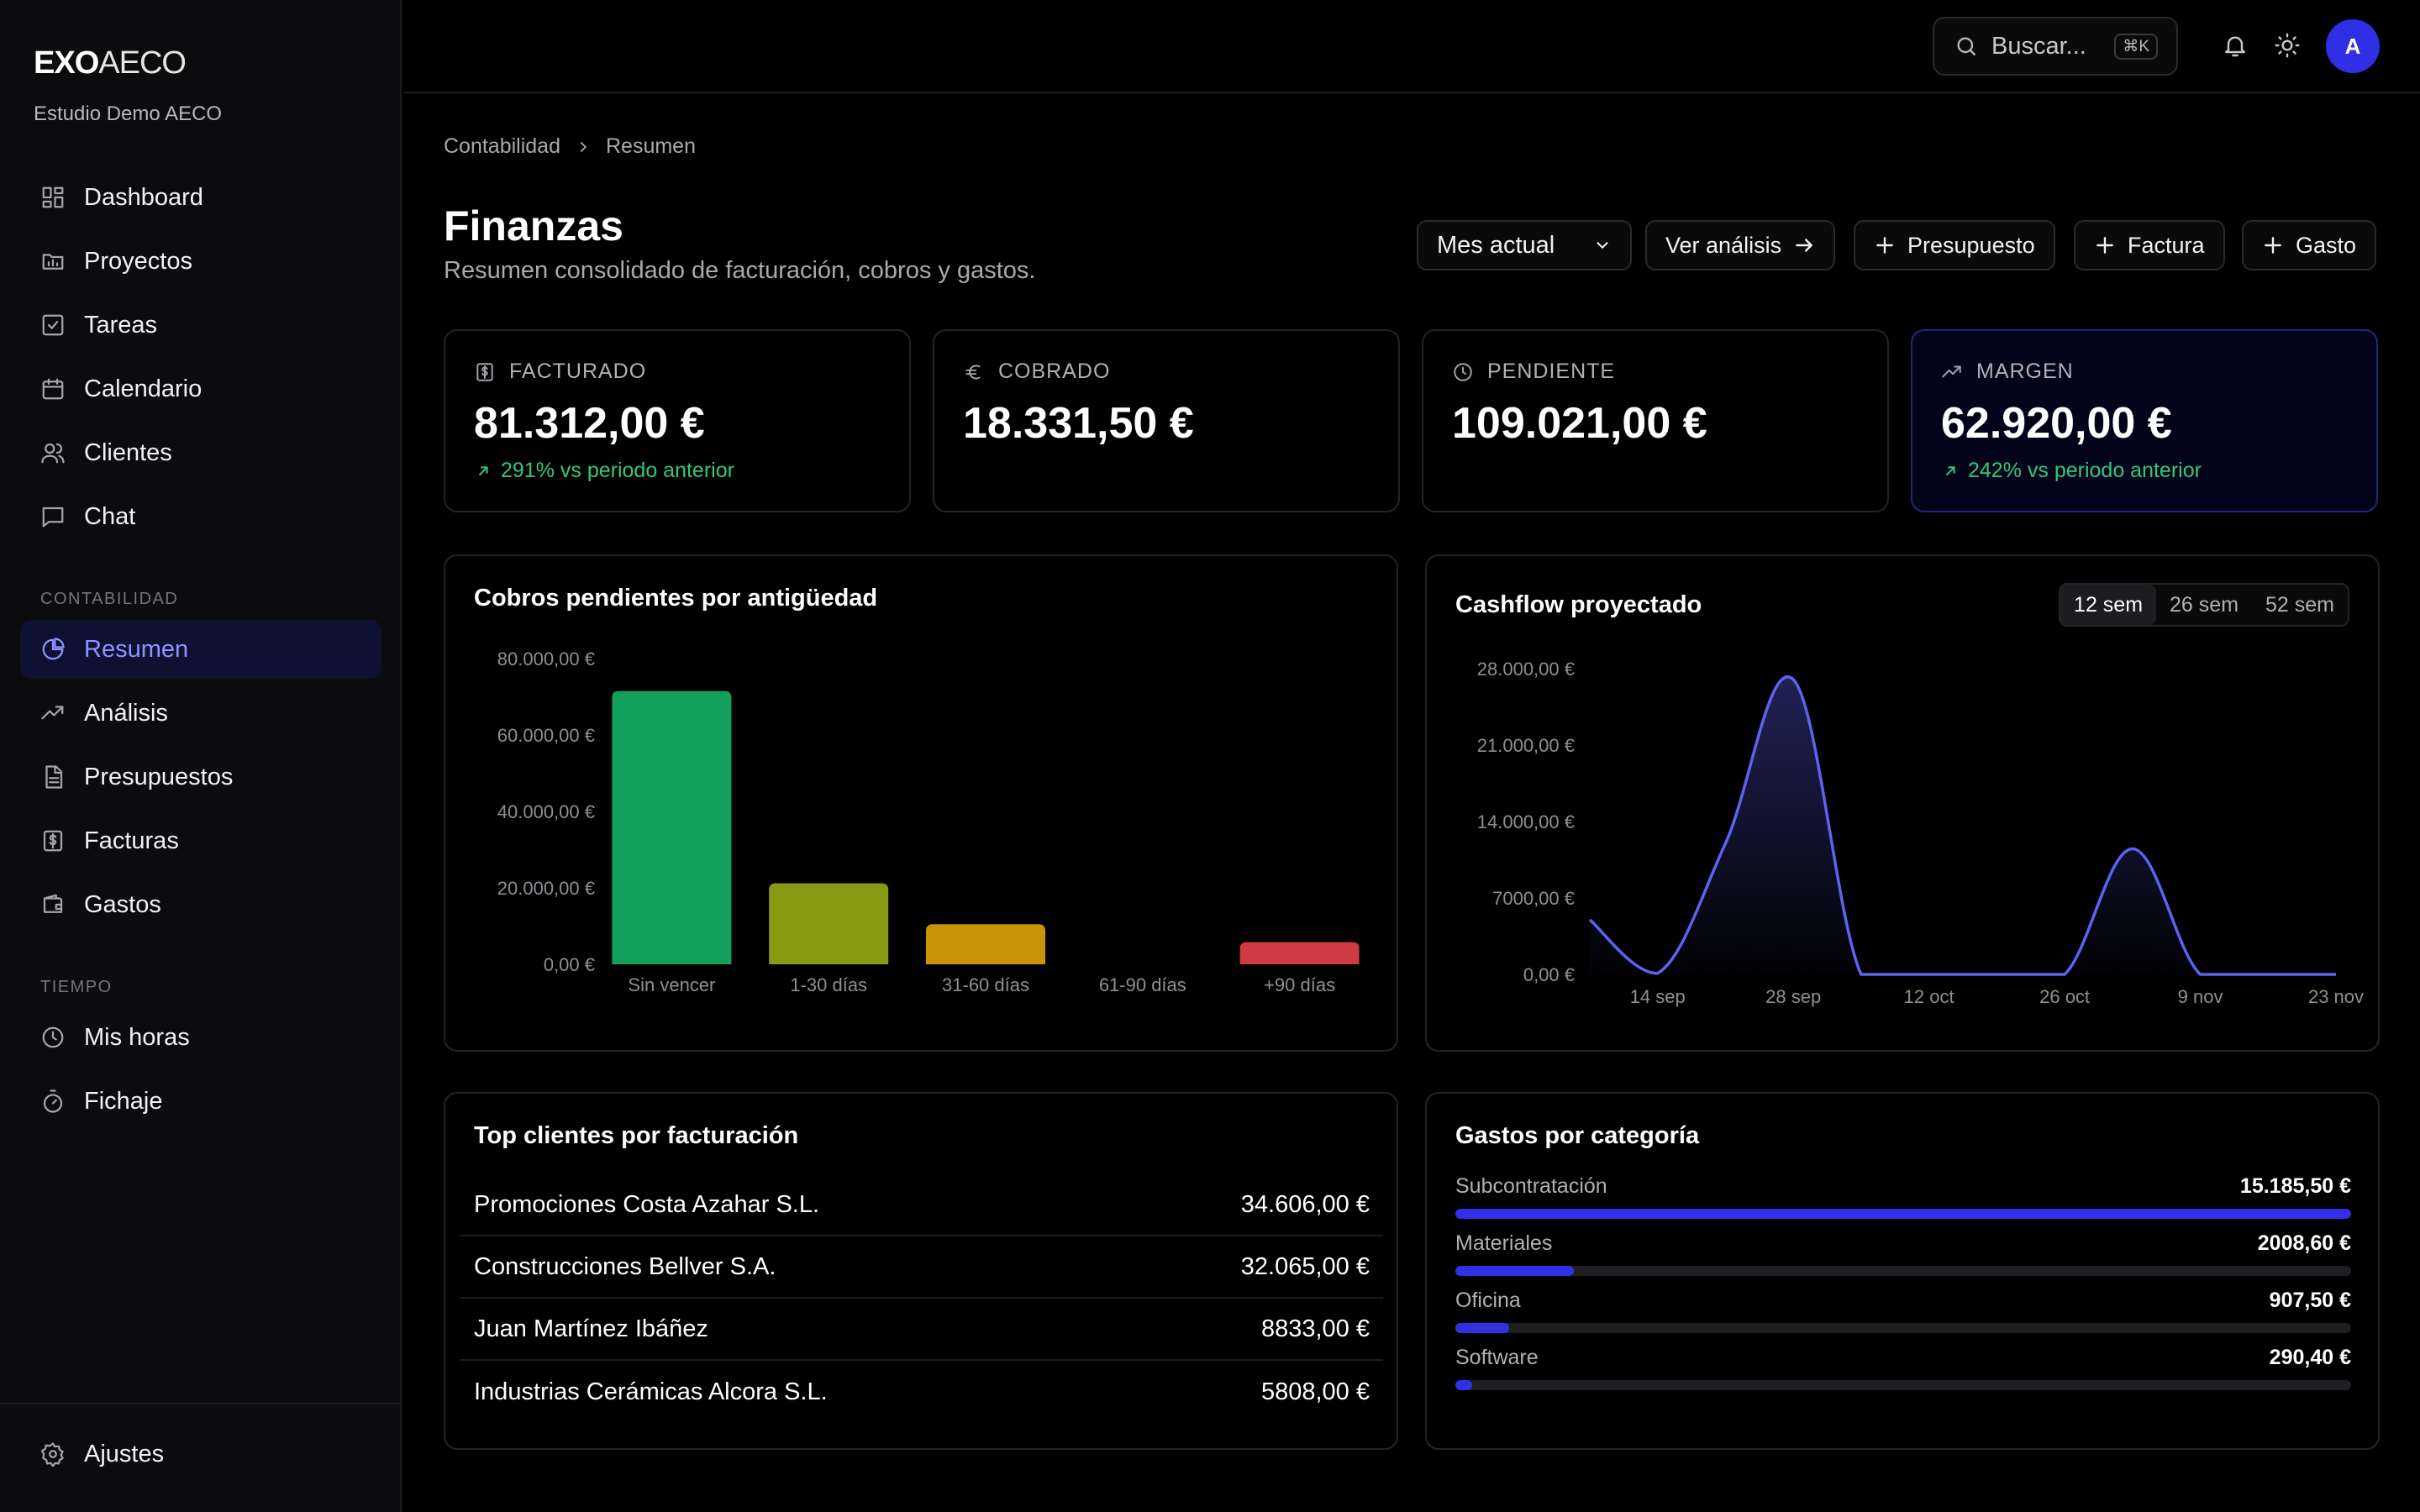 Image resolution: width=2420 pixels, height=1512 pixels. What do you see at coordinates (1903, 1253) in the screenshot?
I see `expense-category: Materiales 2008,60 €` at bounding box center [1903, 1253].